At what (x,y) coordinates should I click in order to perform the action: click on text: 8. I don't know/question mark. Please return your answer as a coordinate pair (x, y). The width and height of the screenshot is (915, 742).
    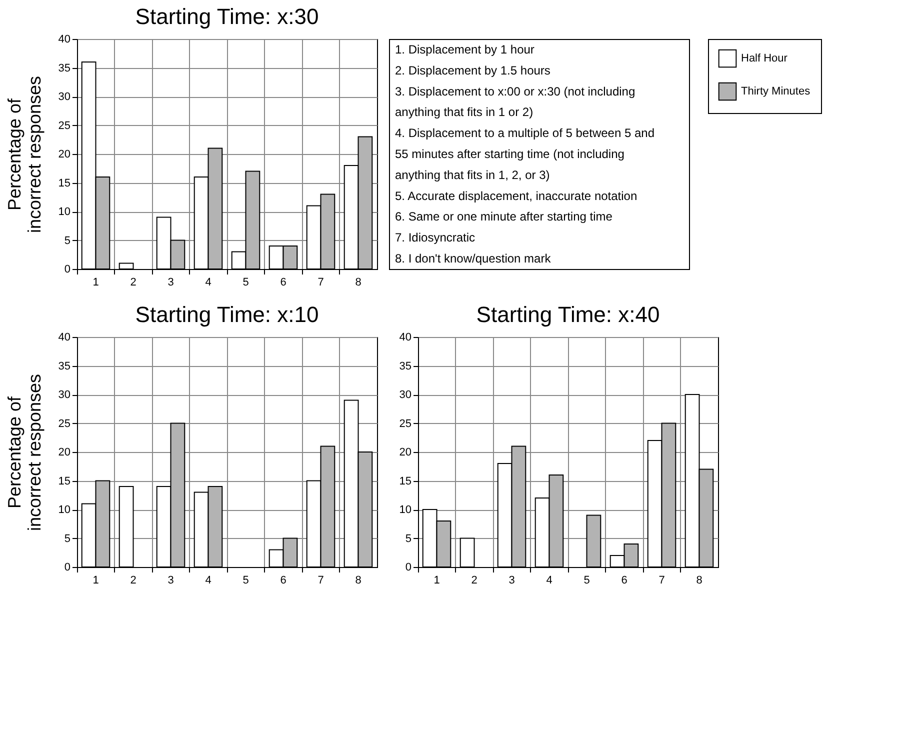
    Looking at the image, I should click on (473, 259).